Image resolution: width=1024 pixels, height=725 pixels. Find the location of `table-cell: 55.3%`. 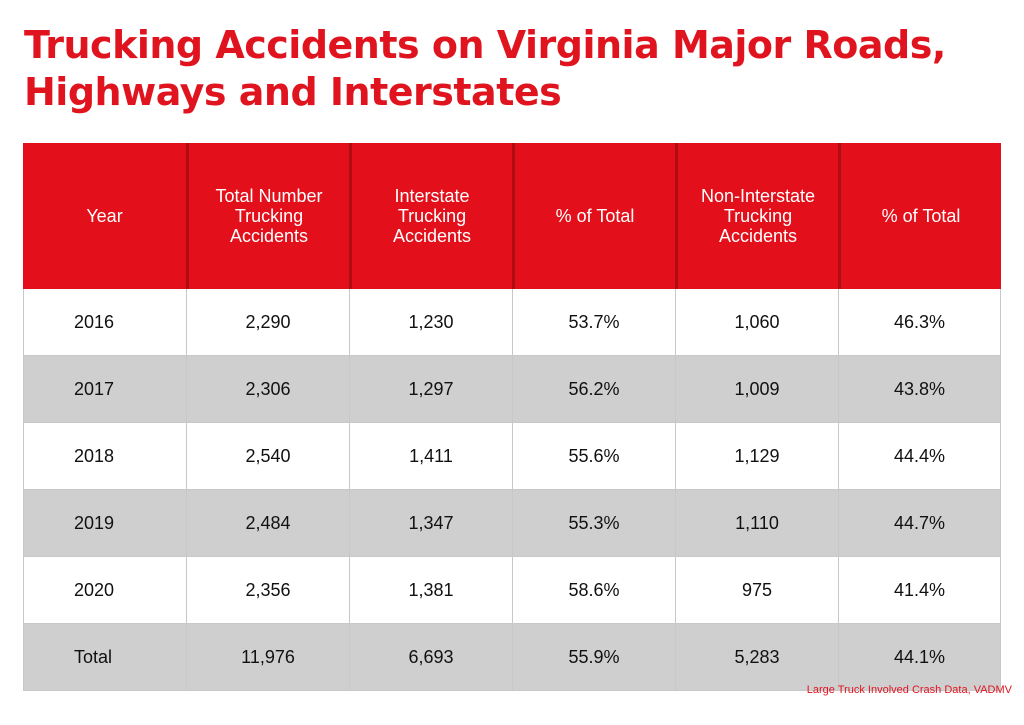

table-cell: 55.3% is located at coordinates (593, 523).